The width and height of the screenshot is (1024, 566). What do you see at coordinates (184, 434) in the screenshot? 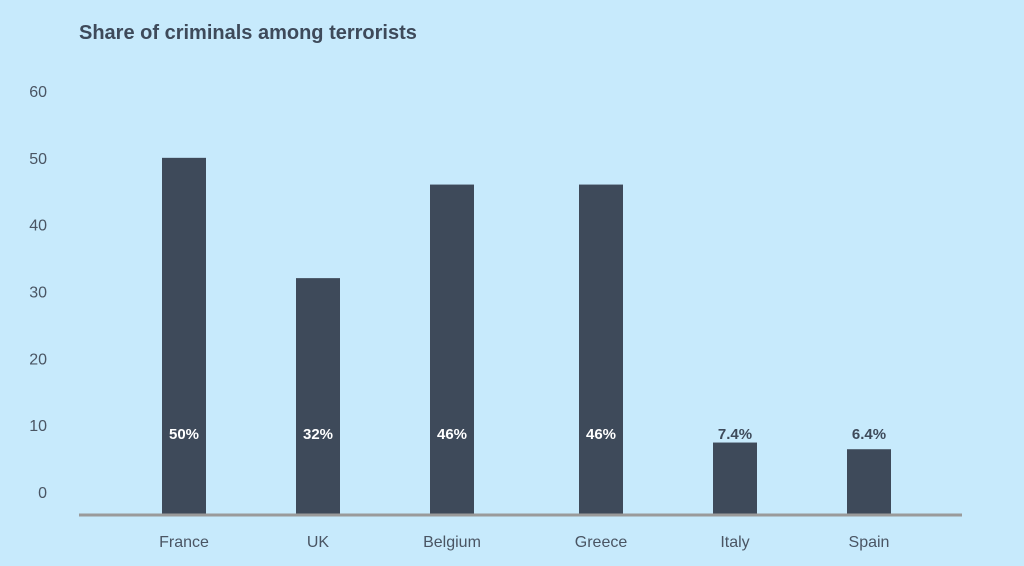
I see `data-label-france: 50%` at bounding box center [184, 434].